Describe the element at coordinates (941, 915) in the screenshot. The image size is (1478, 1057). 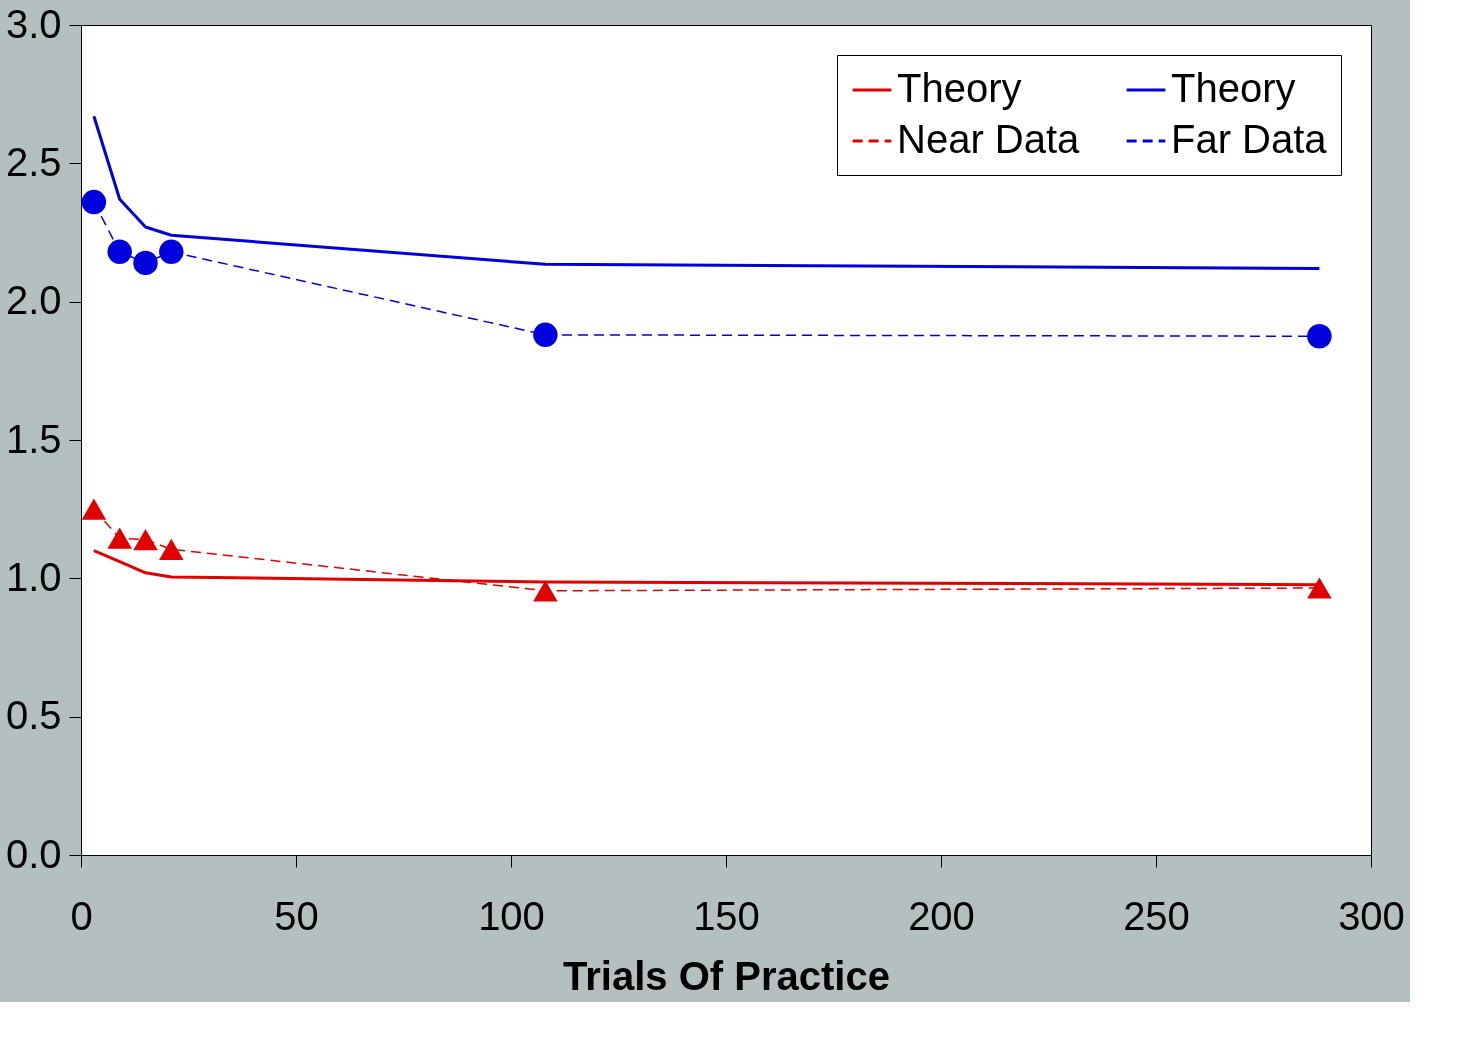
I see `x-tick-label: 200` at that location.